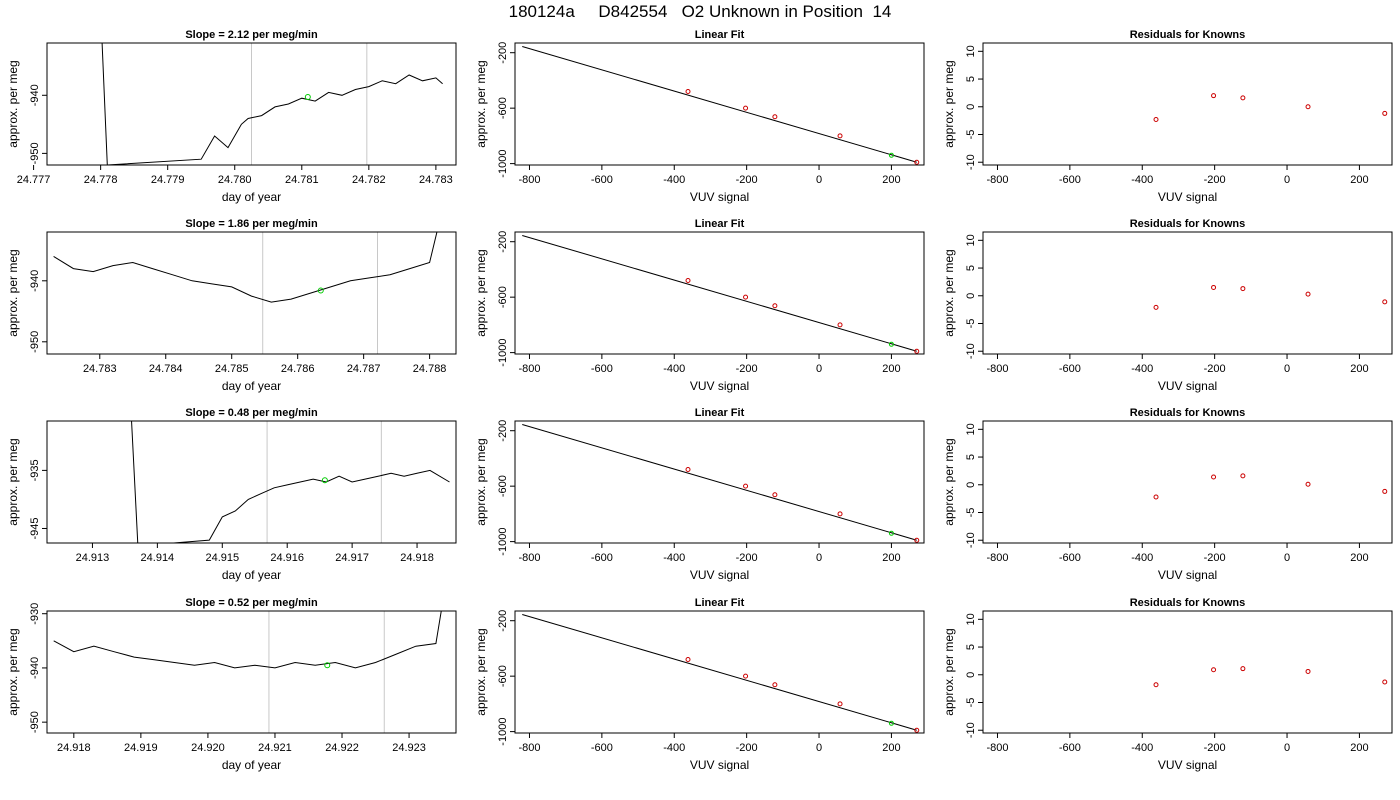  Describe the element at coordinates (35, 614) in the screenshot. I see `y-tick-label: -930` at that location.